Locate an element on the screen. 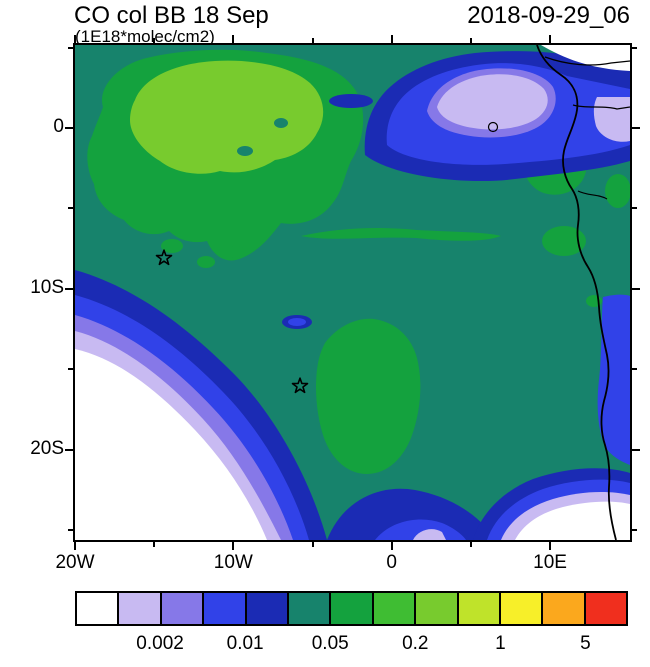  x-tick-label: 20W is located at coordinates (75, 562).